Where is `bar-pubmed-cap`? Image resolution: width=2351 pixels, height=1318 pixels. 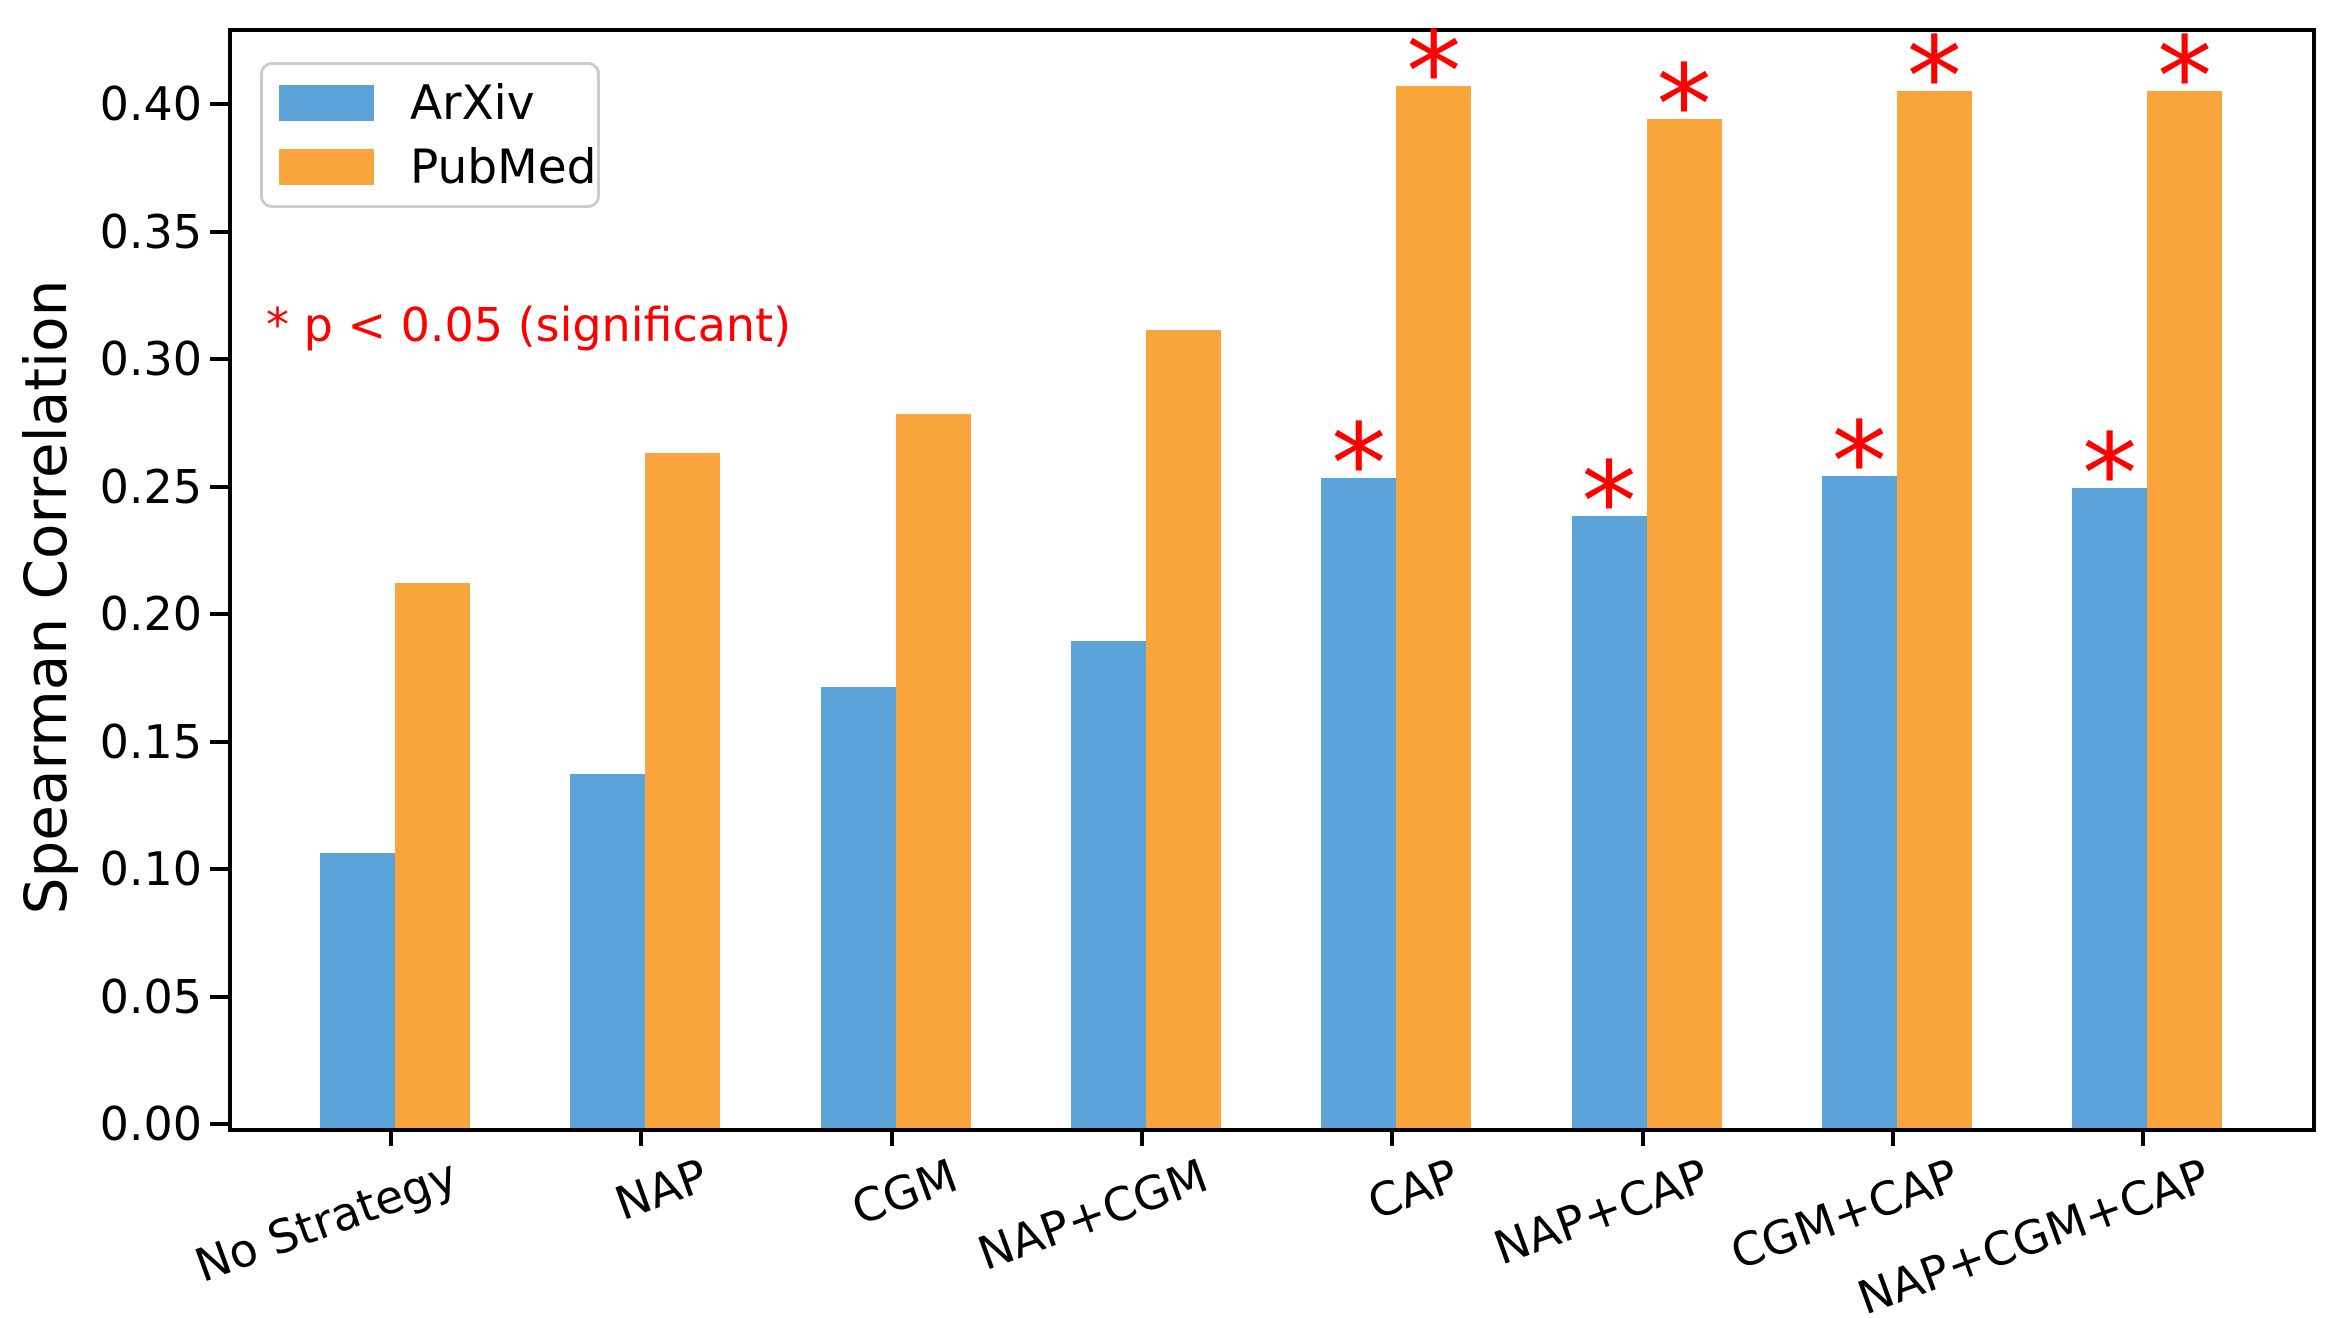 bar-pubmed-cap is located at coordinates (1434, 606).